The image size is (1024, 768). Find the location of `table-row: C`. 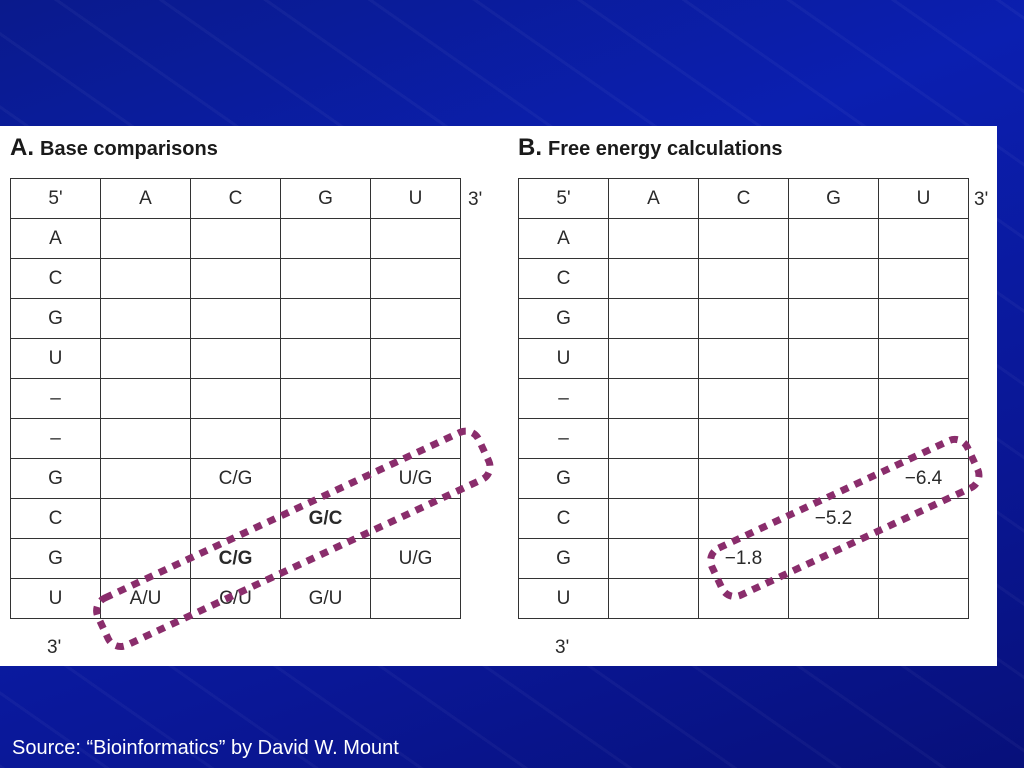

table-row: C is located at coordinates (235, 278).